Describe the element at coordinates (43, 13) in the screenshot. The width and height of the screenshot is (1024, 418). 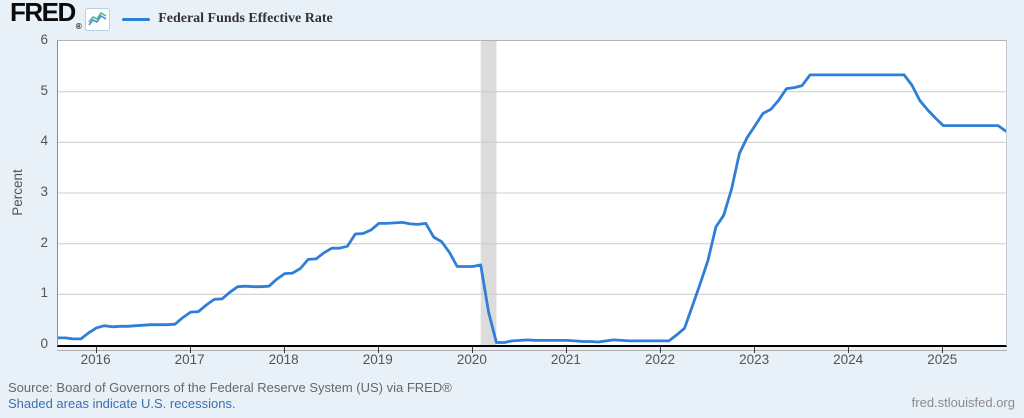
I see `fred-logo-text: FRED` at that location.